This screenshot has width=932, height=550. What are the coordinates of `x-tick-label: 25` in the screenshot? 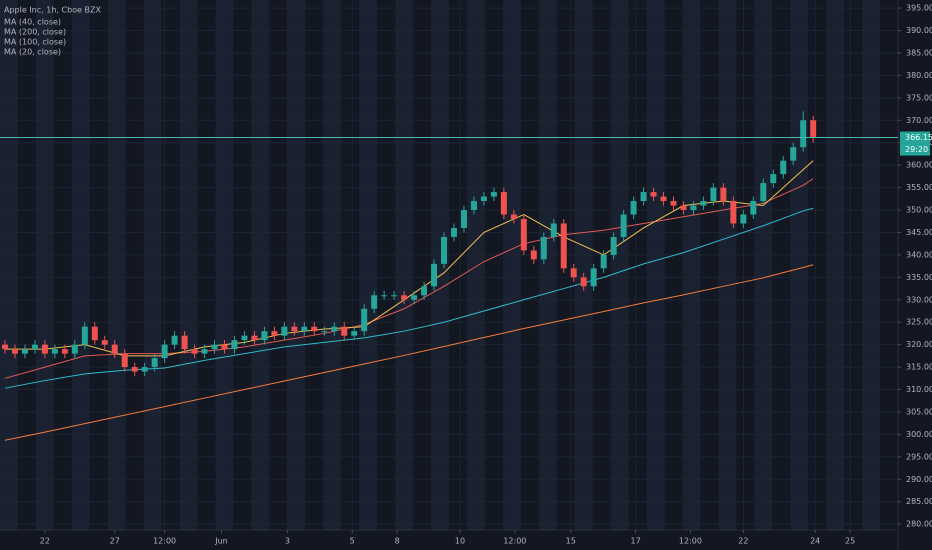 It's located at (850, 541).